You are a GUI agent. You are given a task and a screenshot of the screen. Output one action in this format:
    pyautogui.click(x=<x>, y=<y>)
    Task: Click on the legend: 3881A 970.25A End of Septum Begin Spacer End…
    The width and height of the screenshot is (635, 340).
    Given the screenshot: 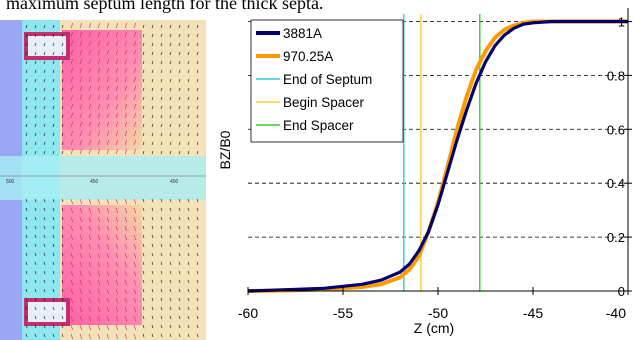 What is the action you would take?
    pyautogui.click(x=327, y=81)
    